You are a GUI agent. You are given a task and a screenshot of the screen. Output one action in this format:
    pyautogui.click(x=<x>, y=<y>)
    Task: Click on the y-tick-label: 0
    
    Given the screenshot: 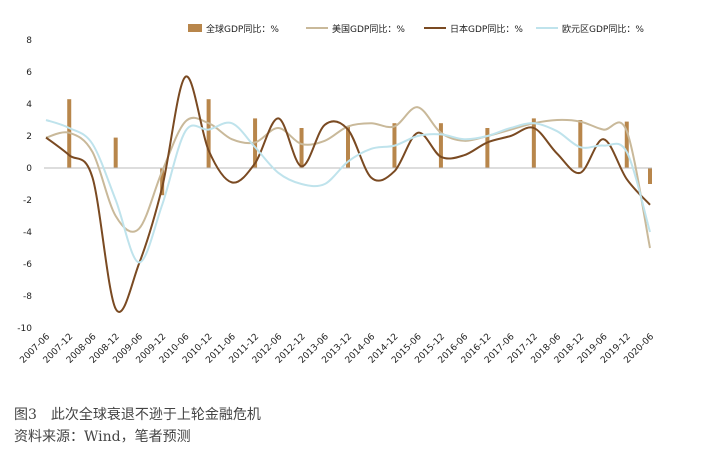 What is the action you would take?
    pyautogui.click(x=29, y=169)
    